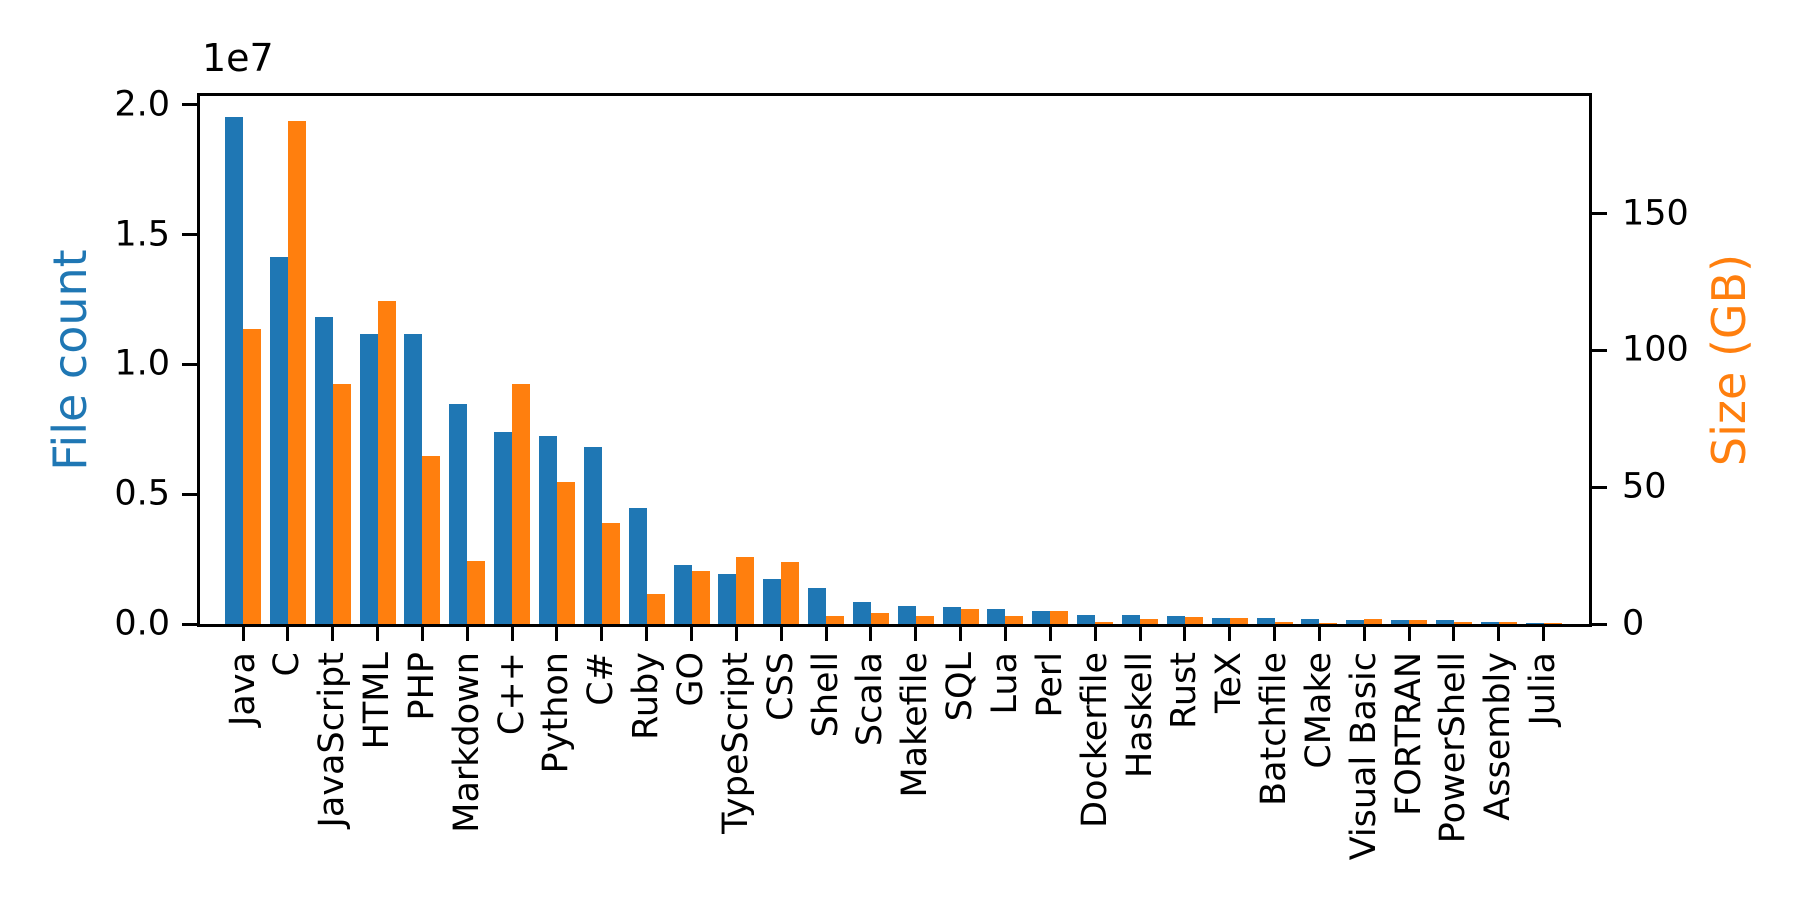  I want to click on x-axis-tick-label-php: PHP, so click(421, 686).